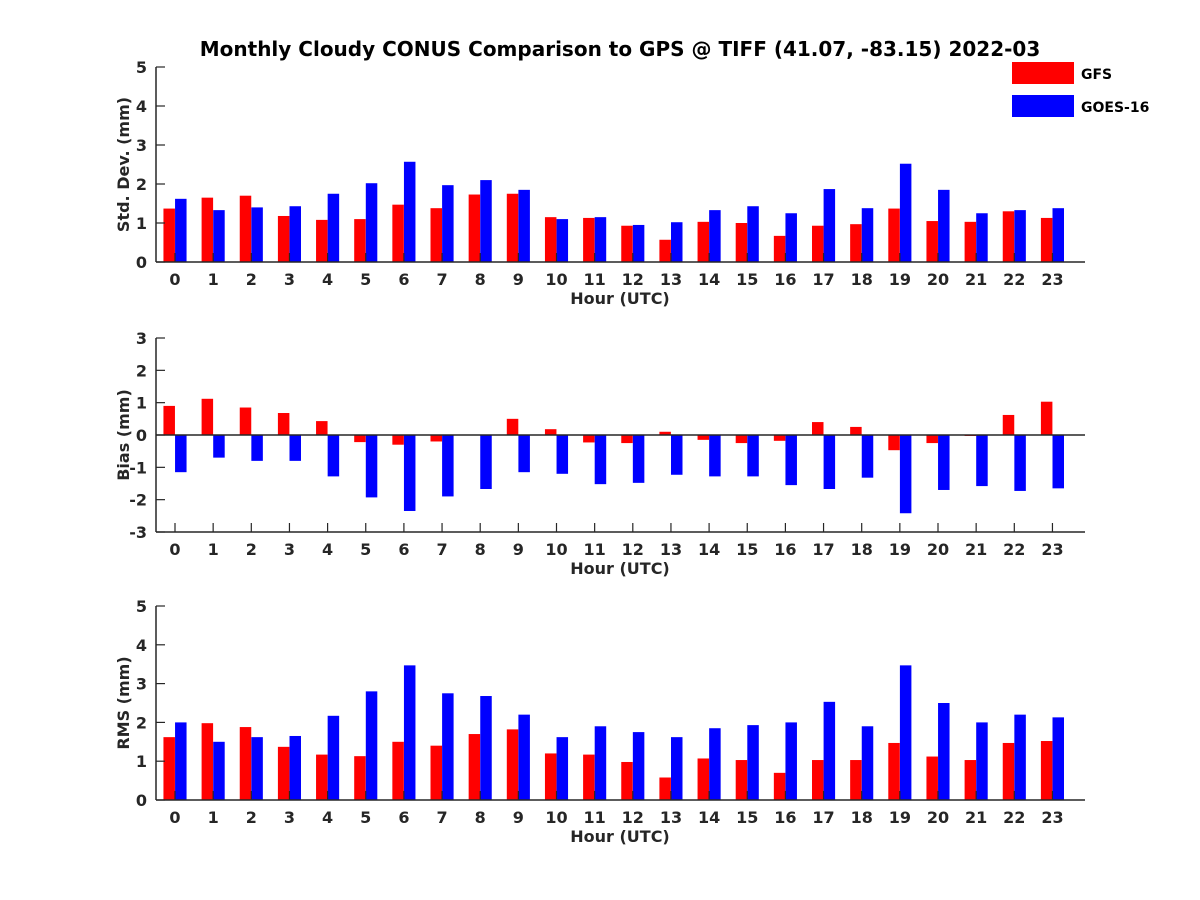  What do you see at coordinates (595, 279) in the screenshot?
I see `x-tick-label: 11` at bounding box center [595, 279].